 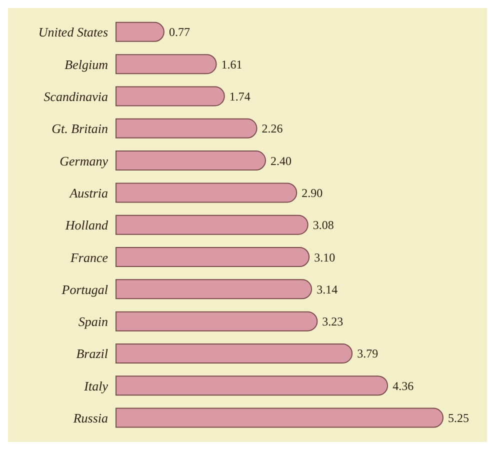 I want to click on y-tick-label: Spain, so click(x=93, y=322).